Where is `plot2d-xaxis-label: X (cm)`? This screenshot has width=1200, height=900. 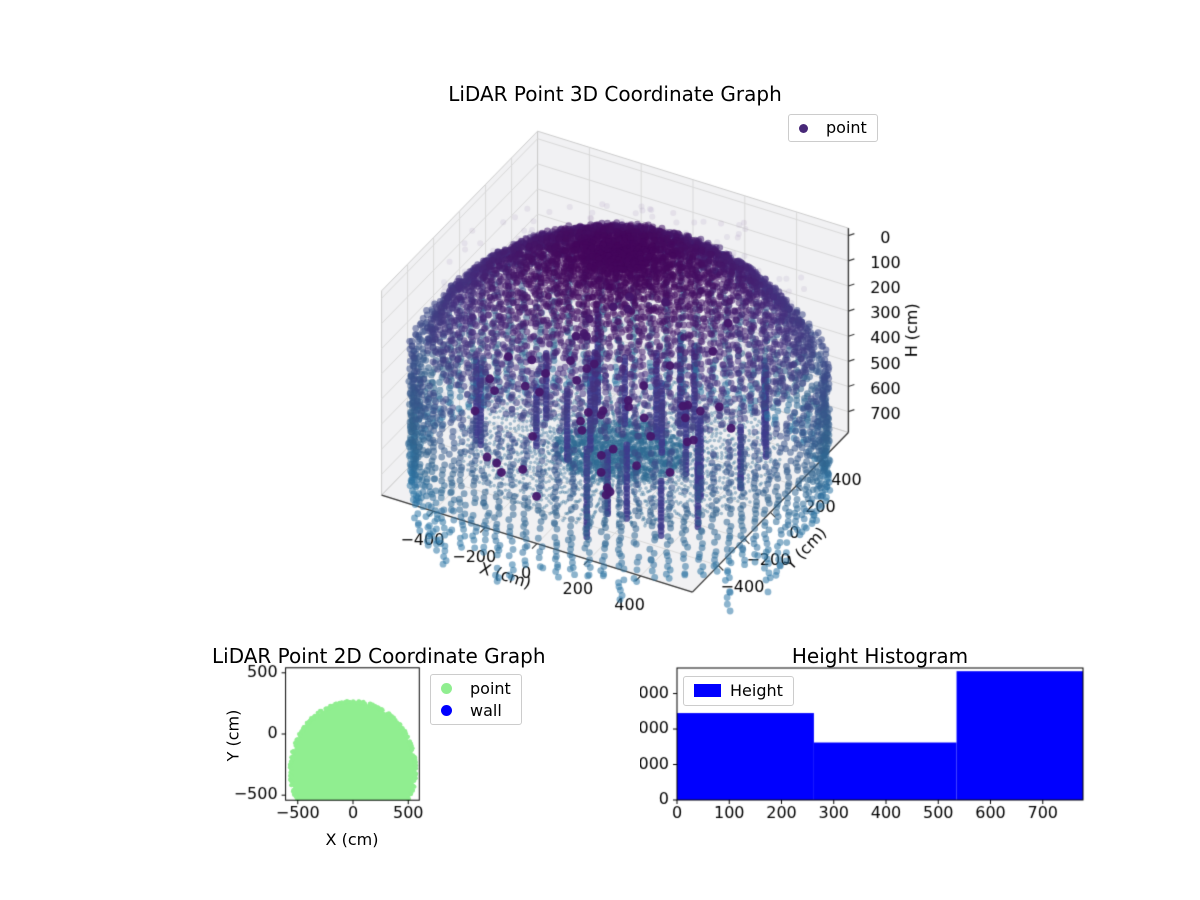
plot2d-xaxis-label: X (cm) is located at coordinates (352, 839).